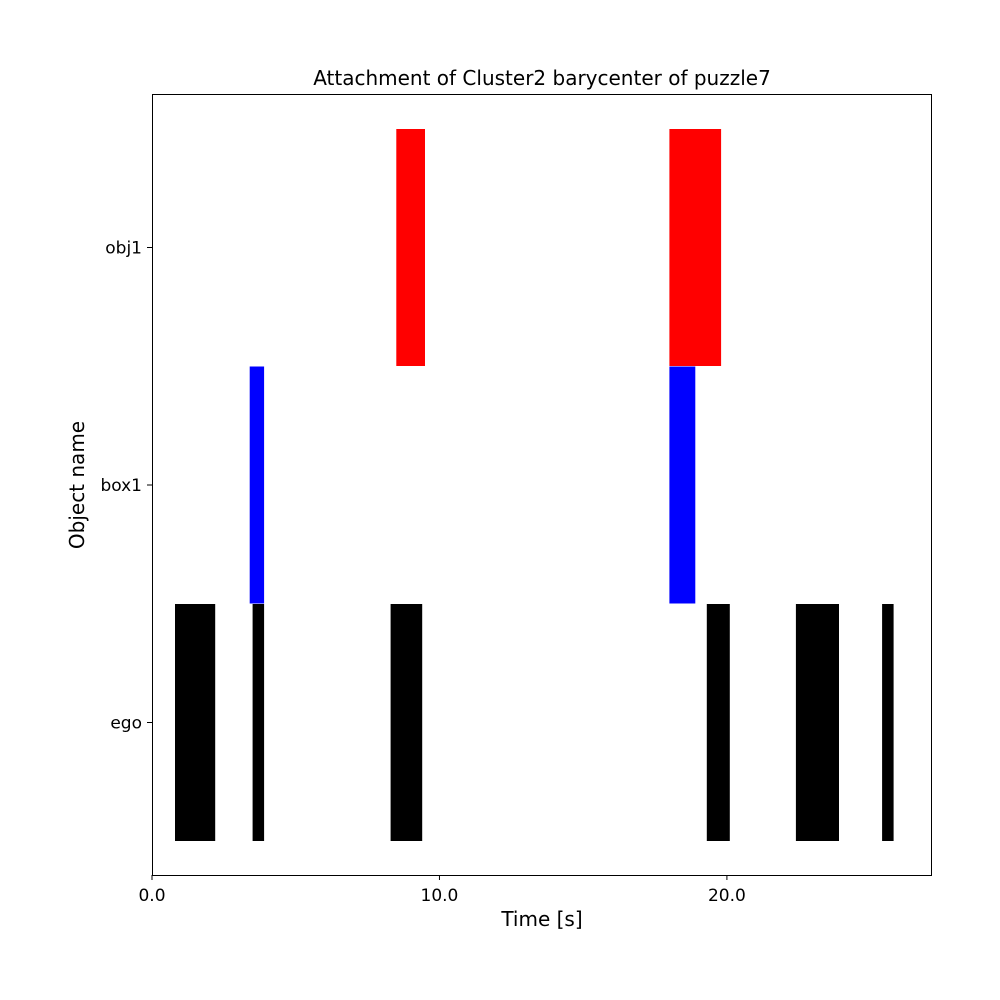  Describe the element at coordinates (126, 724) in the screenshot. I see `y-tick-label: ego` at that location.